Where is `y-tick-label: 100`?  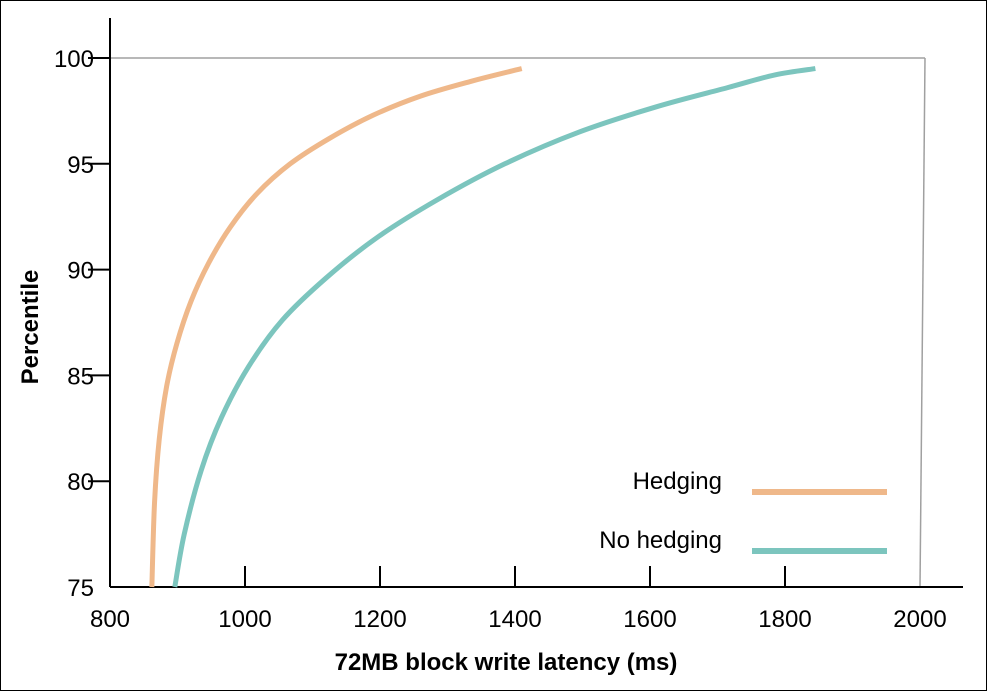
y-tick-label: 100 is located at coordinates (74, 59).